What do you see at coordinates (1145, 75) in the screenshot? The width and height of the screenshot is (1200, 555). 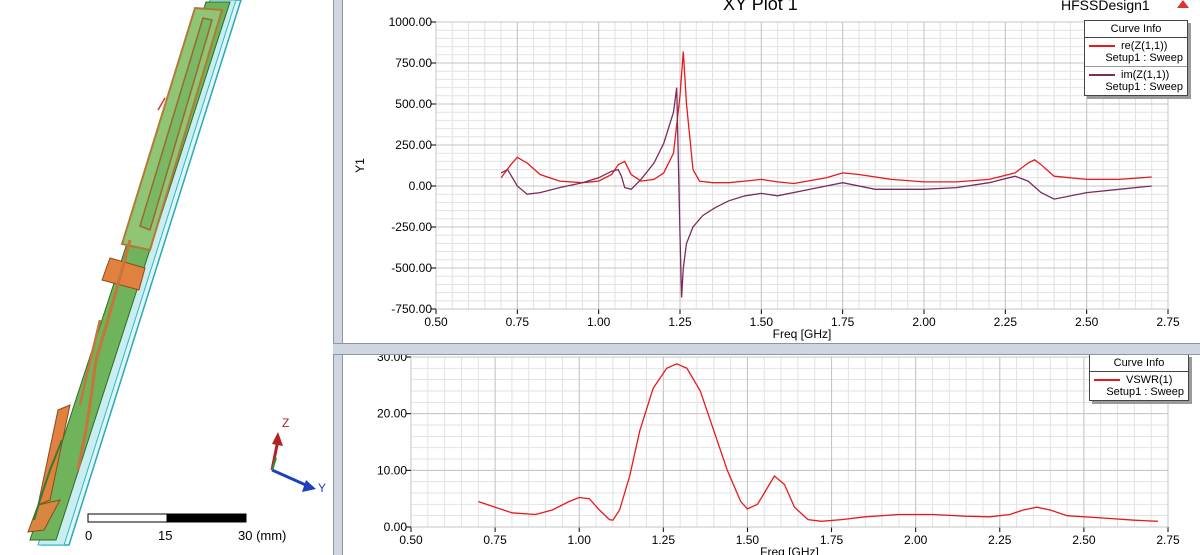 I see `legend-series-name: im(Z(1,1))` at bounding box center [1145, 75].